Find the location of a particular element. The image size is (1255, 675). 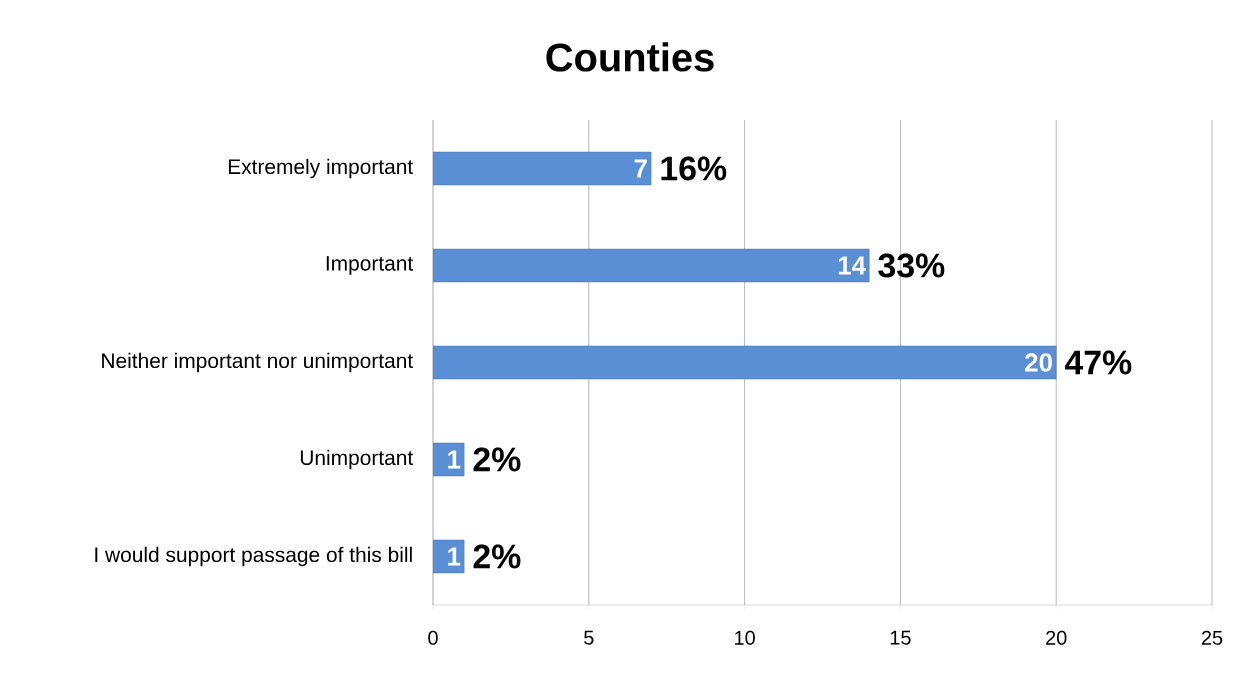

y-tick-label: I would support passage of this bill is located at coordinates (253, 556).